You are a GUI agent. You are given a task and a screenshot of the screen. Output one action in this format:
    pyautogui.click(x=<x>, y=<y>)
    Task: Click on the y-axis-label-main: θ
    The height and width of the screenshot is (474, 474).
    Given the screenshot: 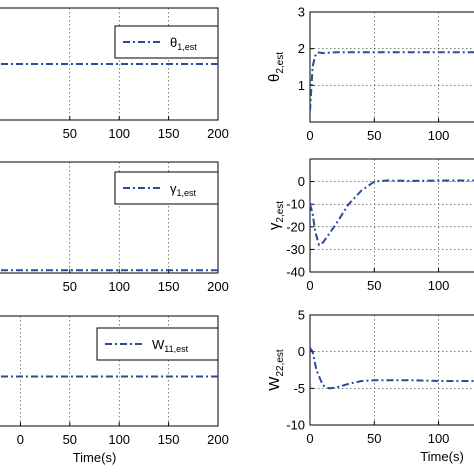 What is the action you would take?
    pyautogui.click(x=274, y=78)
    